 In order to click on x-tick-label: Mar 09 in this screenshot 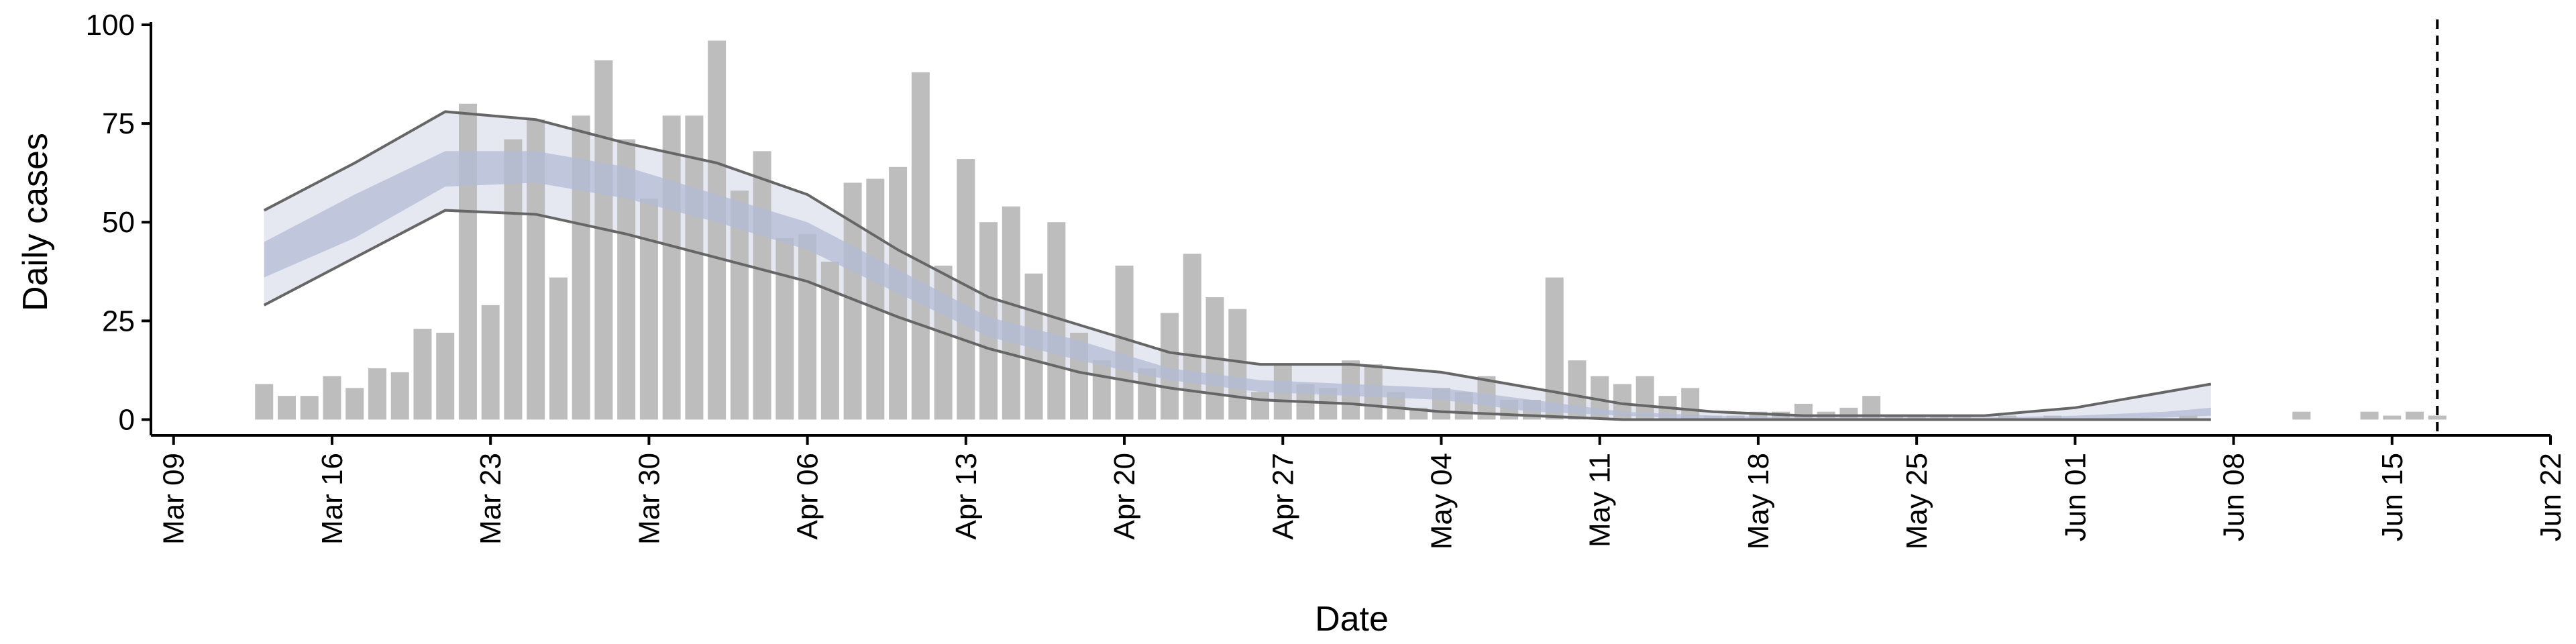, I will do `click(174, 499)`.